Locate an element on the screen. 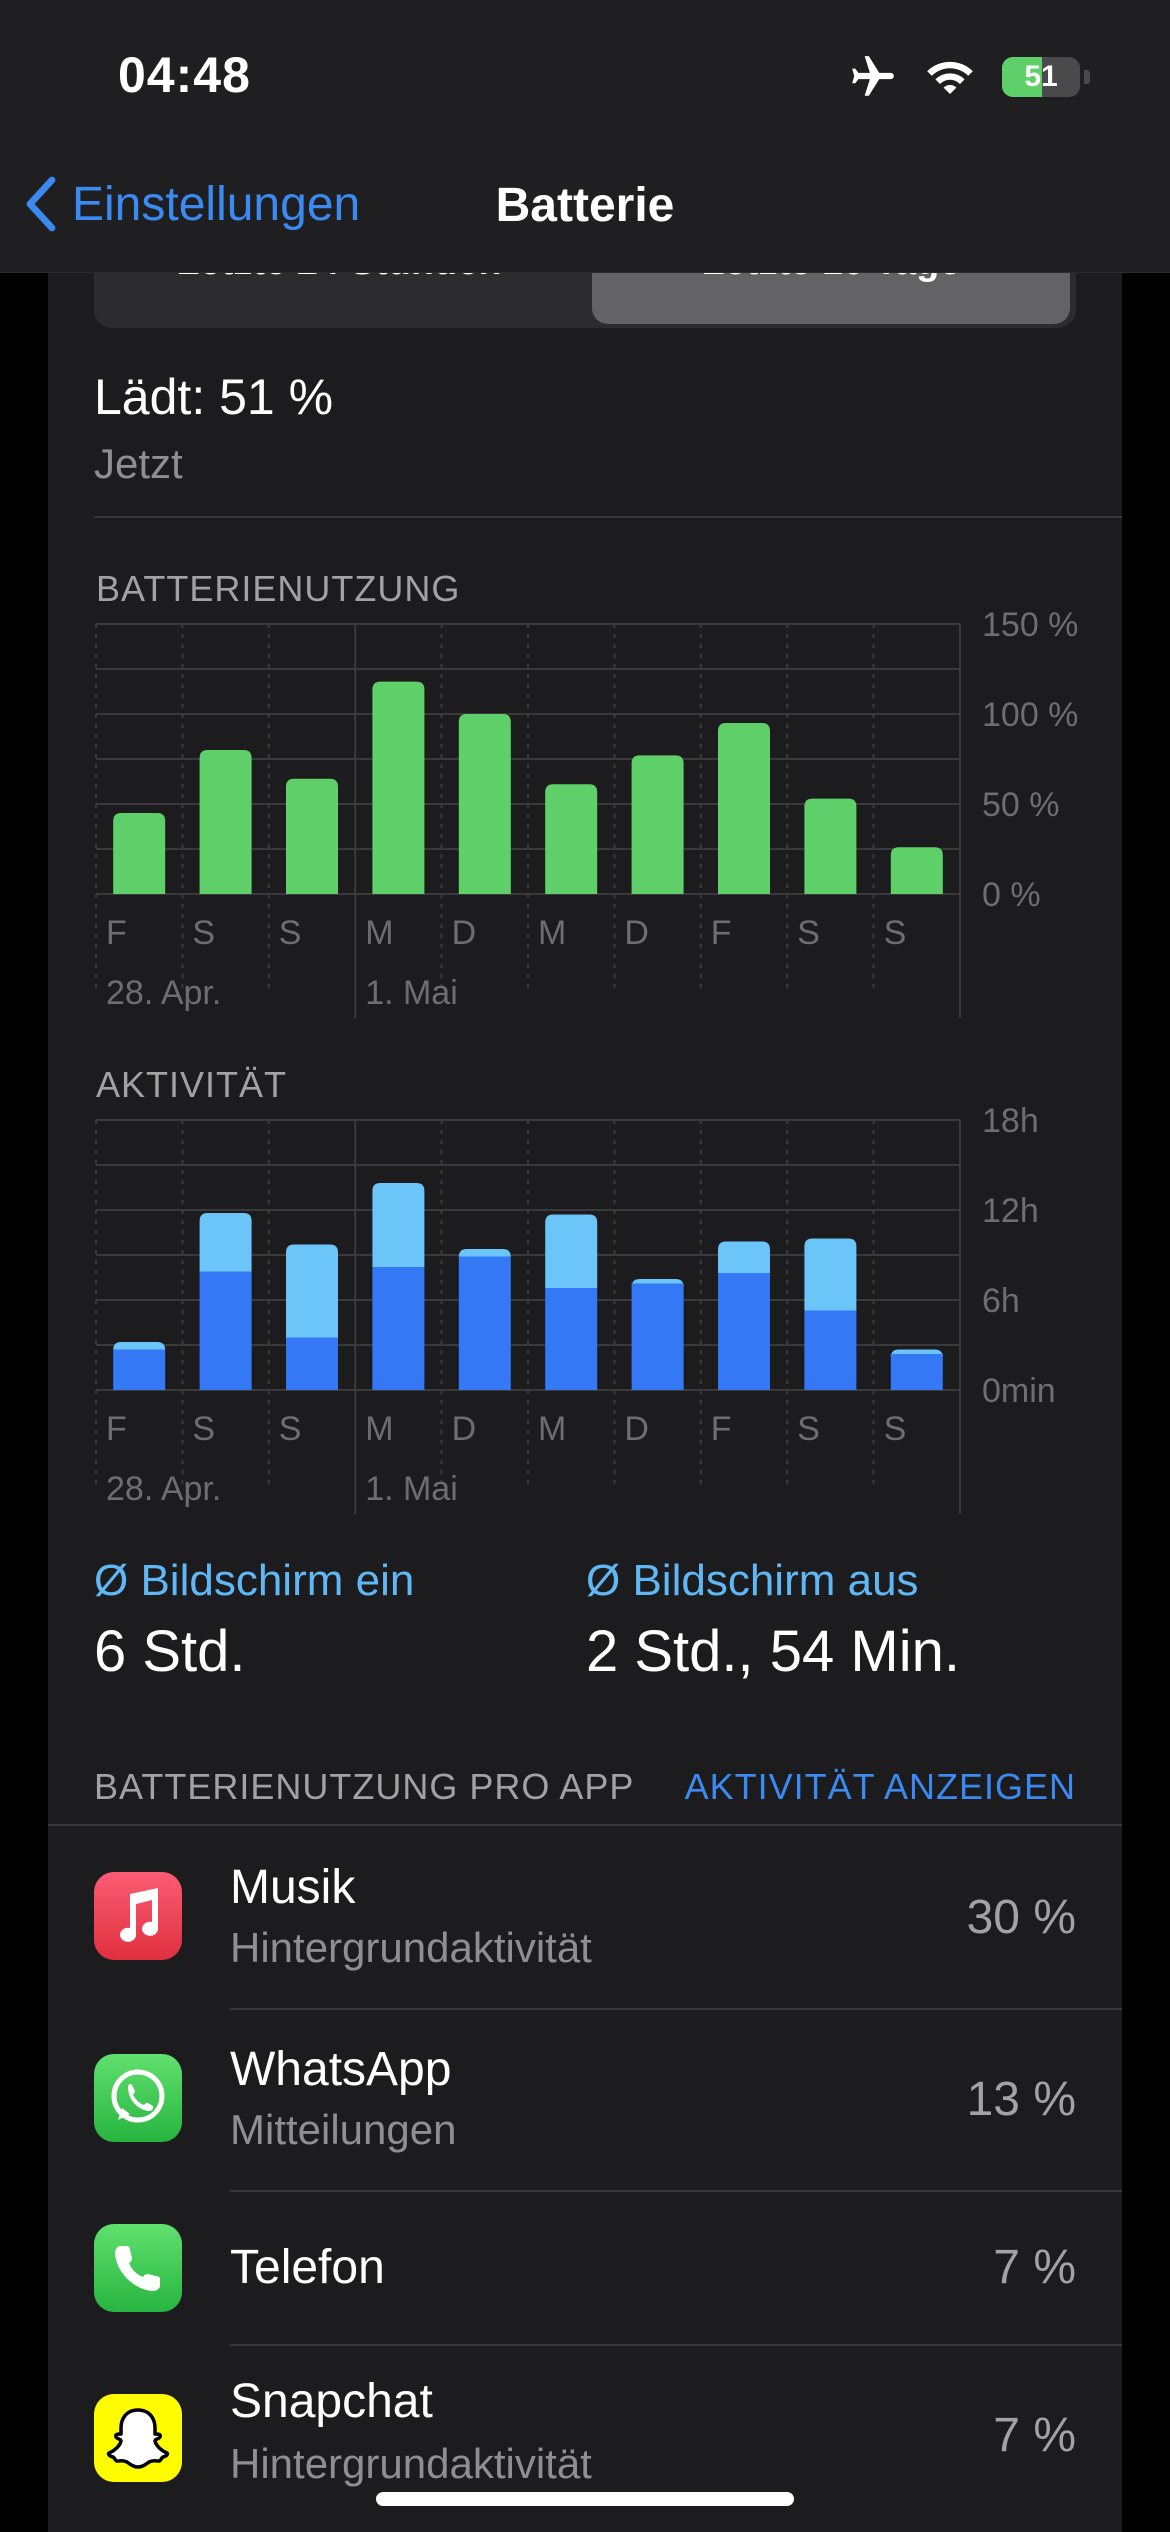  app-row-musik: Musik Hintergrundaktivität 30 % is located at coordinates (585, 1917).